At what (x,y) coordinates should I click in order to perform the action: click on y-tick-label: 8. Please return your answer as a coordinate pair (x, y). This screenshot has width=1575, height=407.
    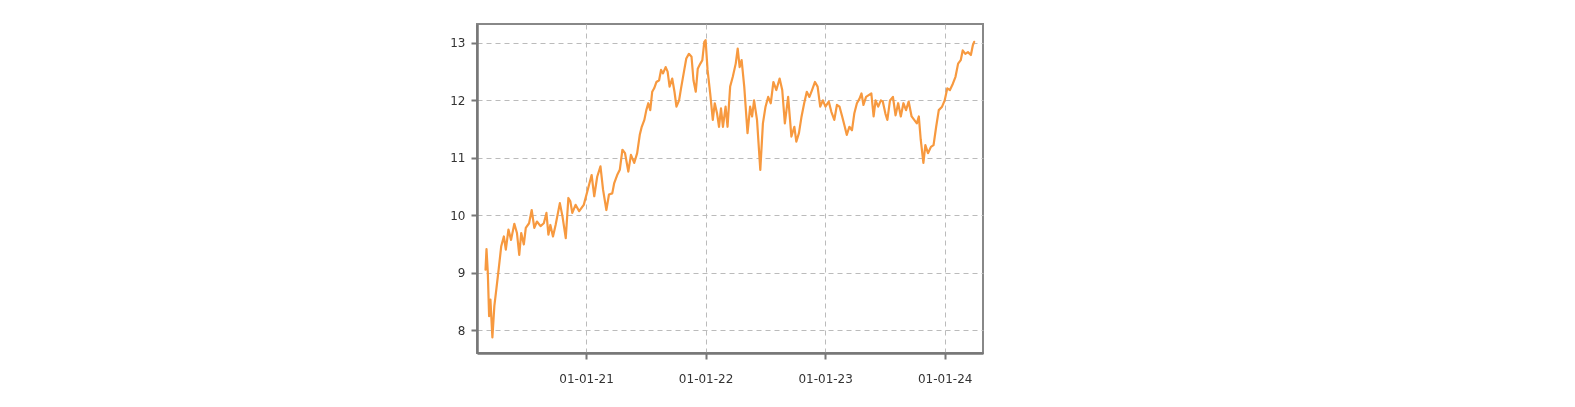
    Looking at the image, I should click on (461, 330).